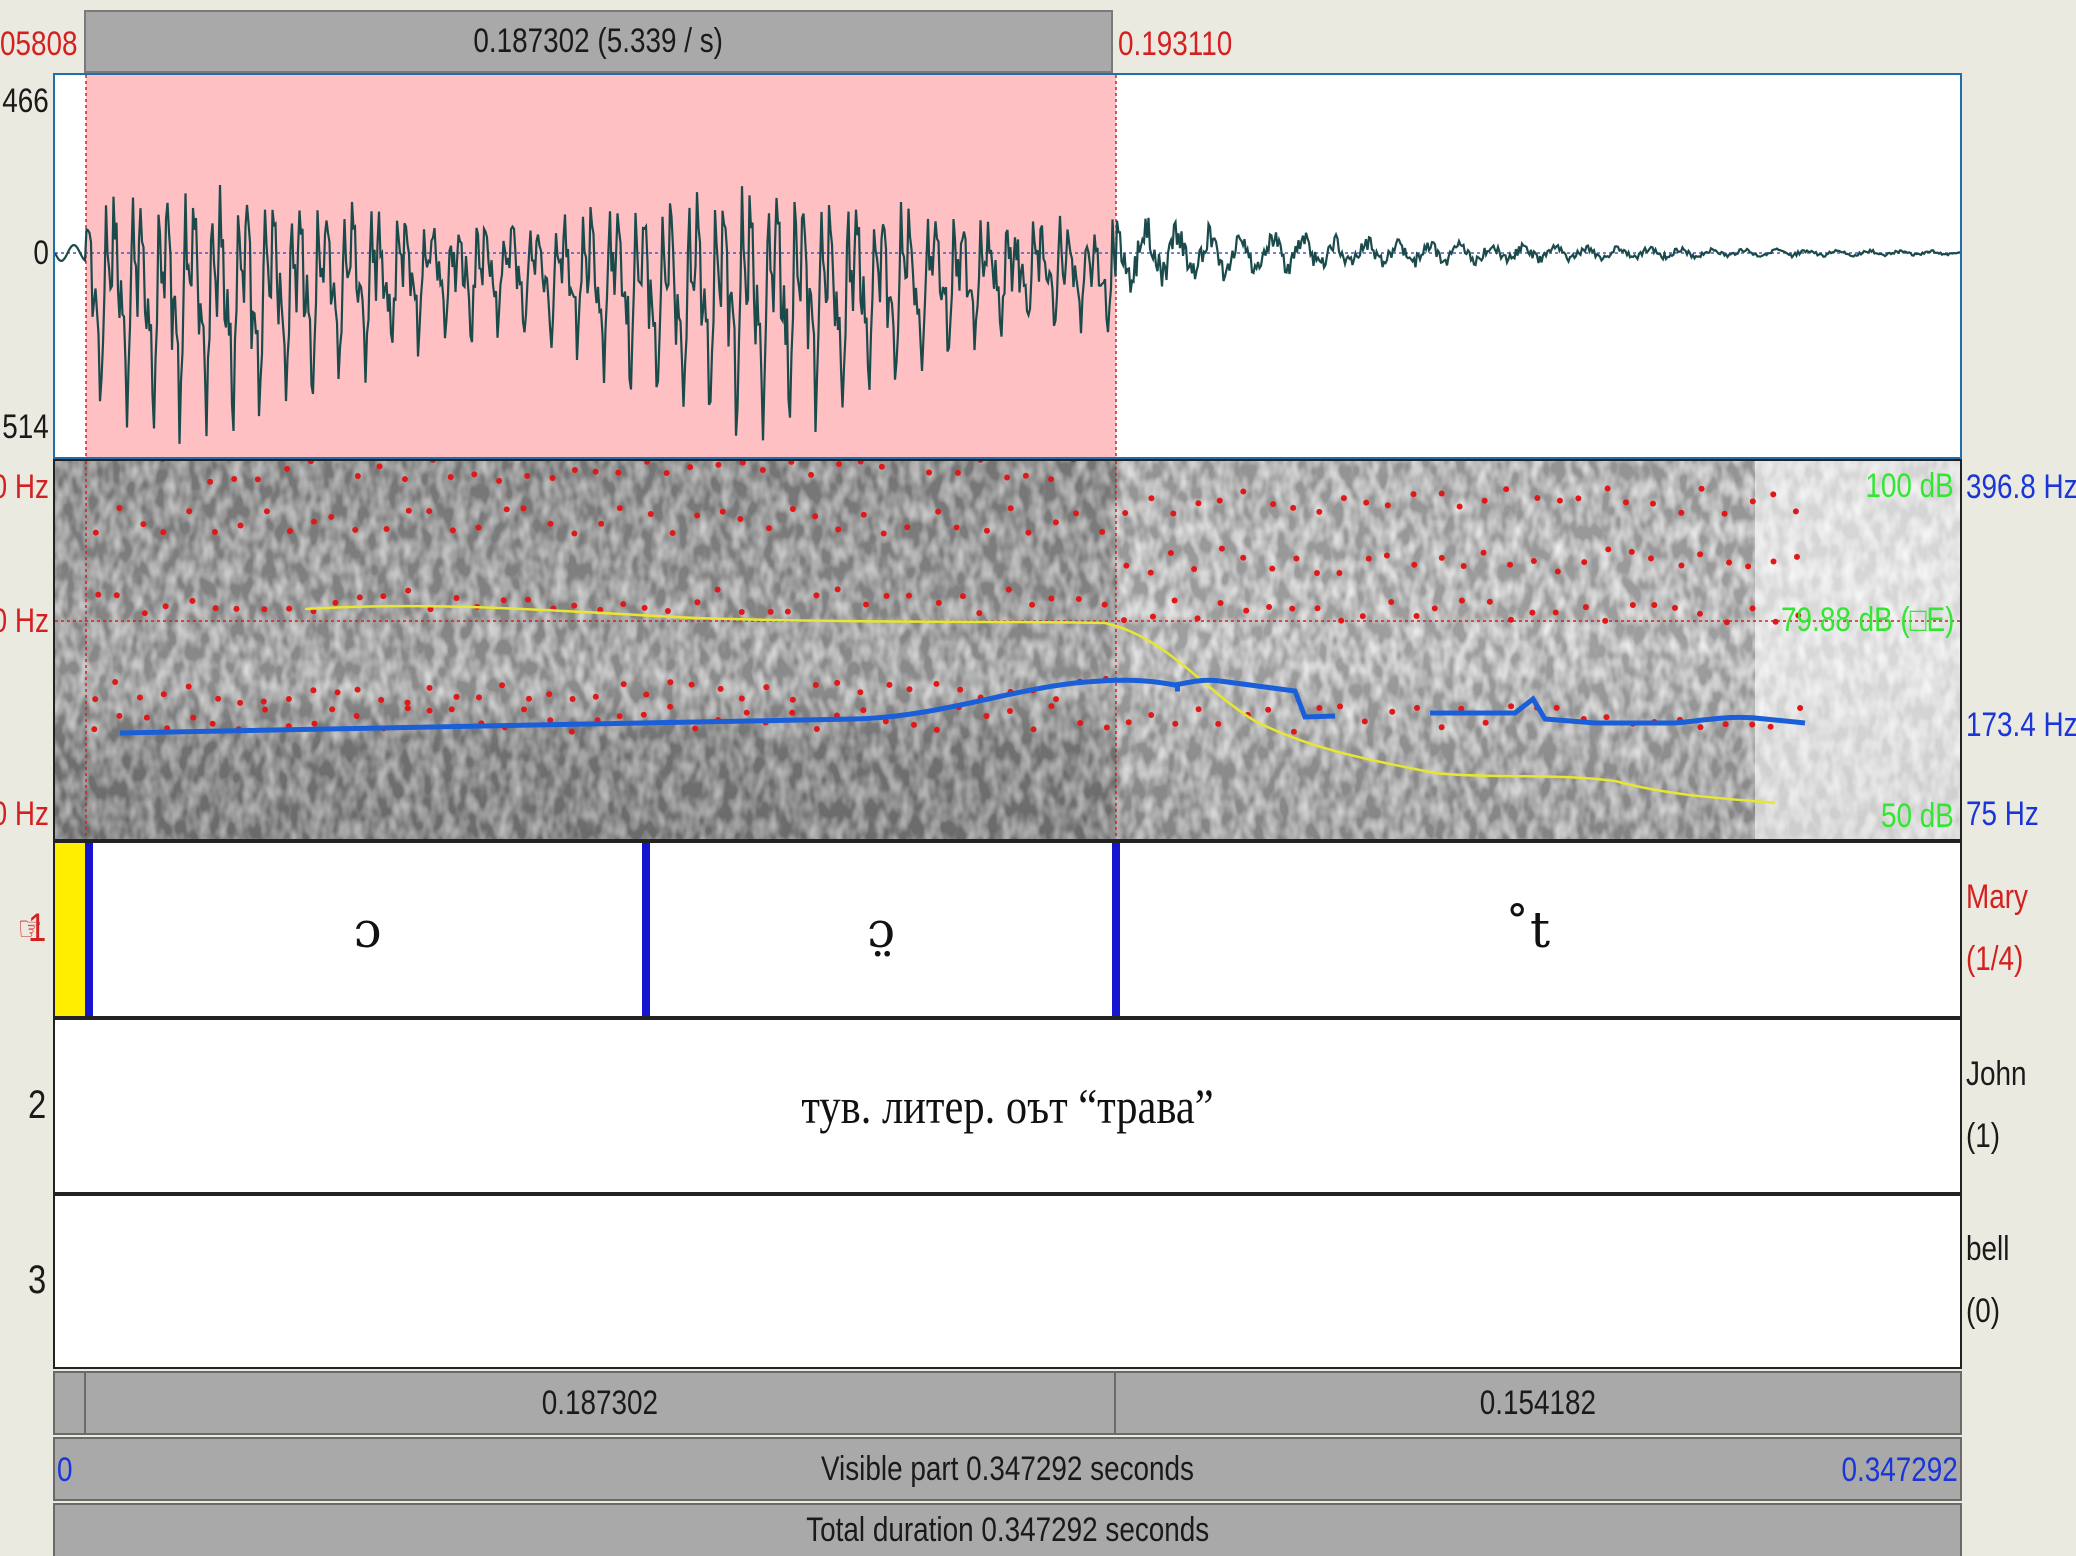  I want to click on duration-segment-start, so click(70, 1403).